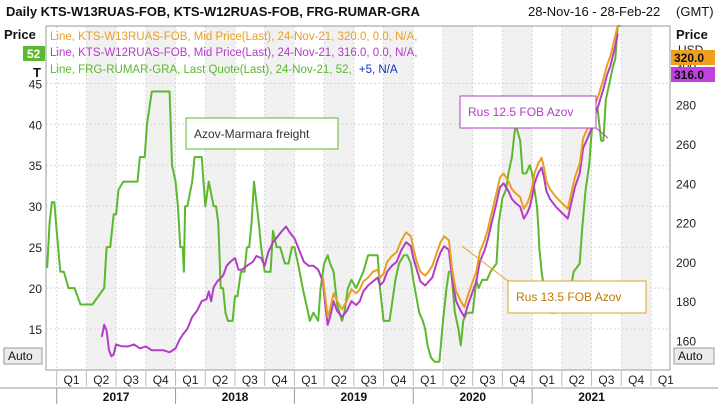 This screenshot has height=405, width=718. What do you see at coordinates (250, 380) in the screenshot?
I see `quarter-label: Q3` at bounding box center [250, 380].